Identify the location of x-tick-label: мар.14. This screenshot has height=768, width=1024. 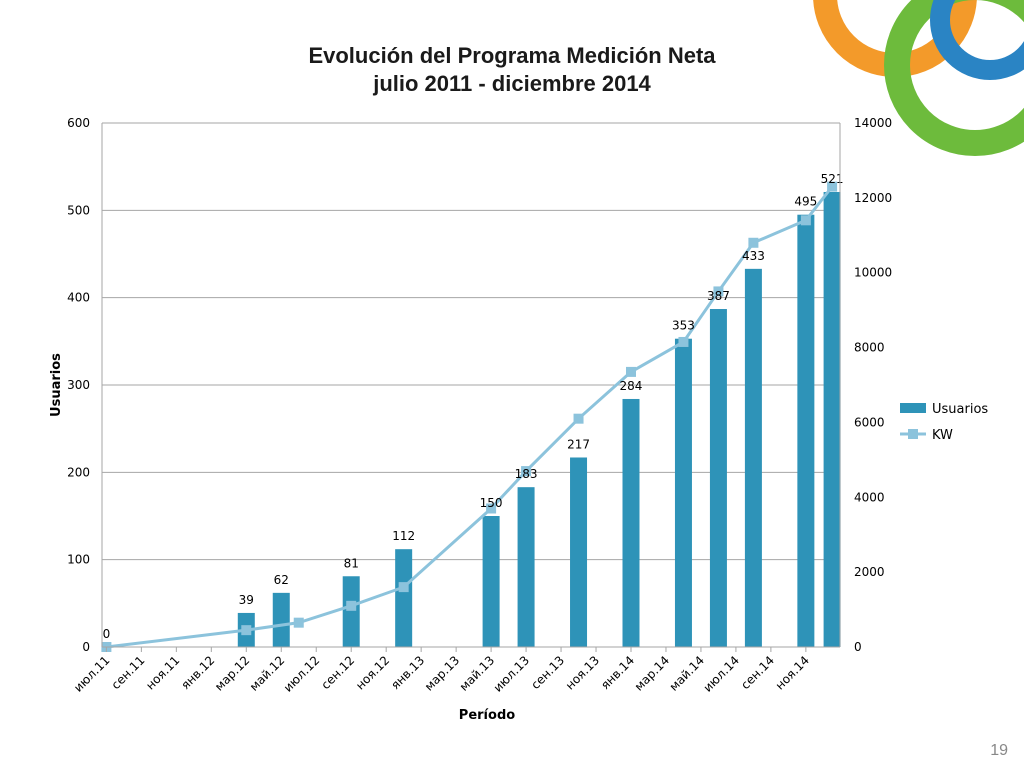
(652, 673).